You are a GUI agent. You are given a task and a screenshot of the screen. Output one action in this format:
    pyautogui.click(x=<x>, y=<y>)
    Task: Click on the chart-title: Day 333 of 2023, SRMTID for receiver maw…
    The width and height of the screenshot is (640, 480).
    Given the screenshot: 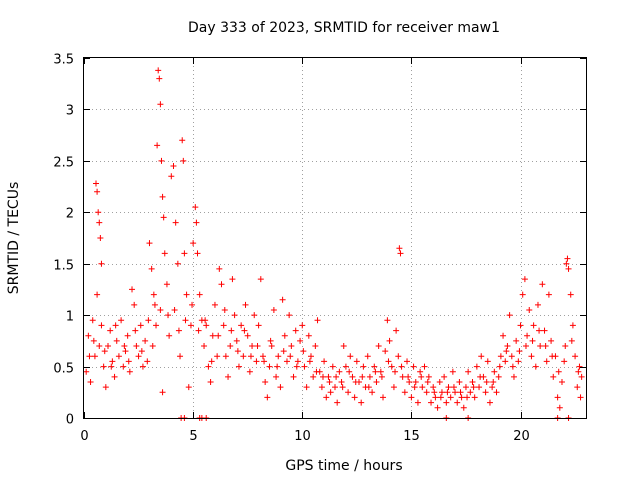 What is the action you would take?
    pyautogui.click(x=344, y=28)
    